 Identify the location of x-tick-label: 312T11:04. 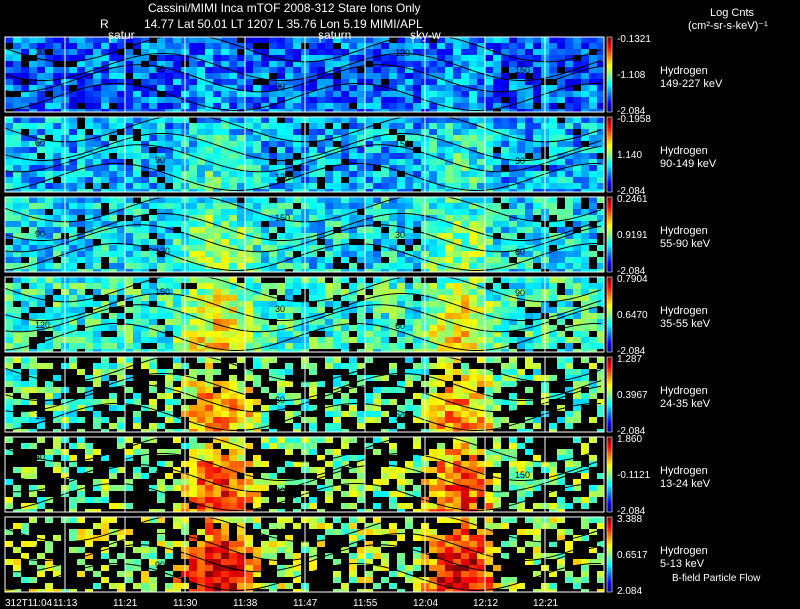
(29, 603).